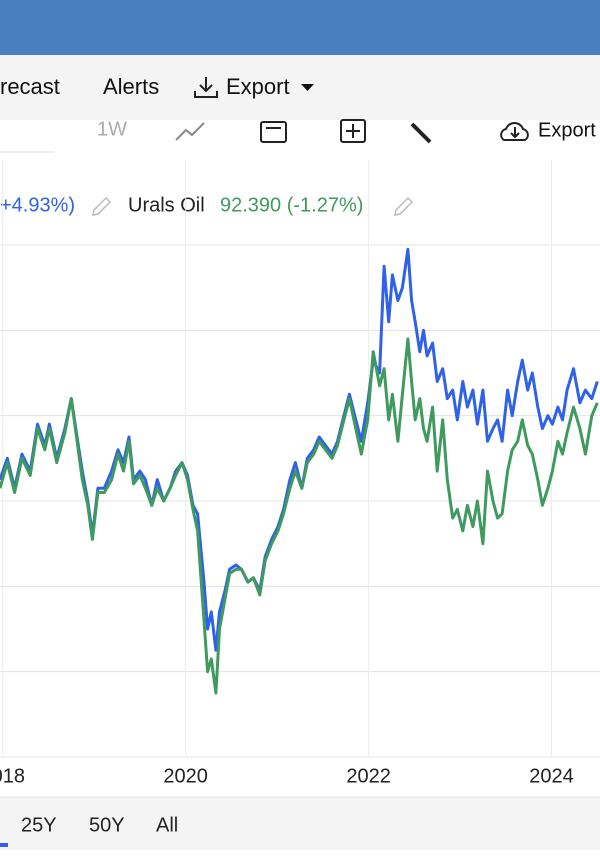 The width and height of the screenshot is (600, 866). What do you see at coordinates (107, 825) in the screenshot?
I see `range-button: 50Y` at bounding box center [107, 825].